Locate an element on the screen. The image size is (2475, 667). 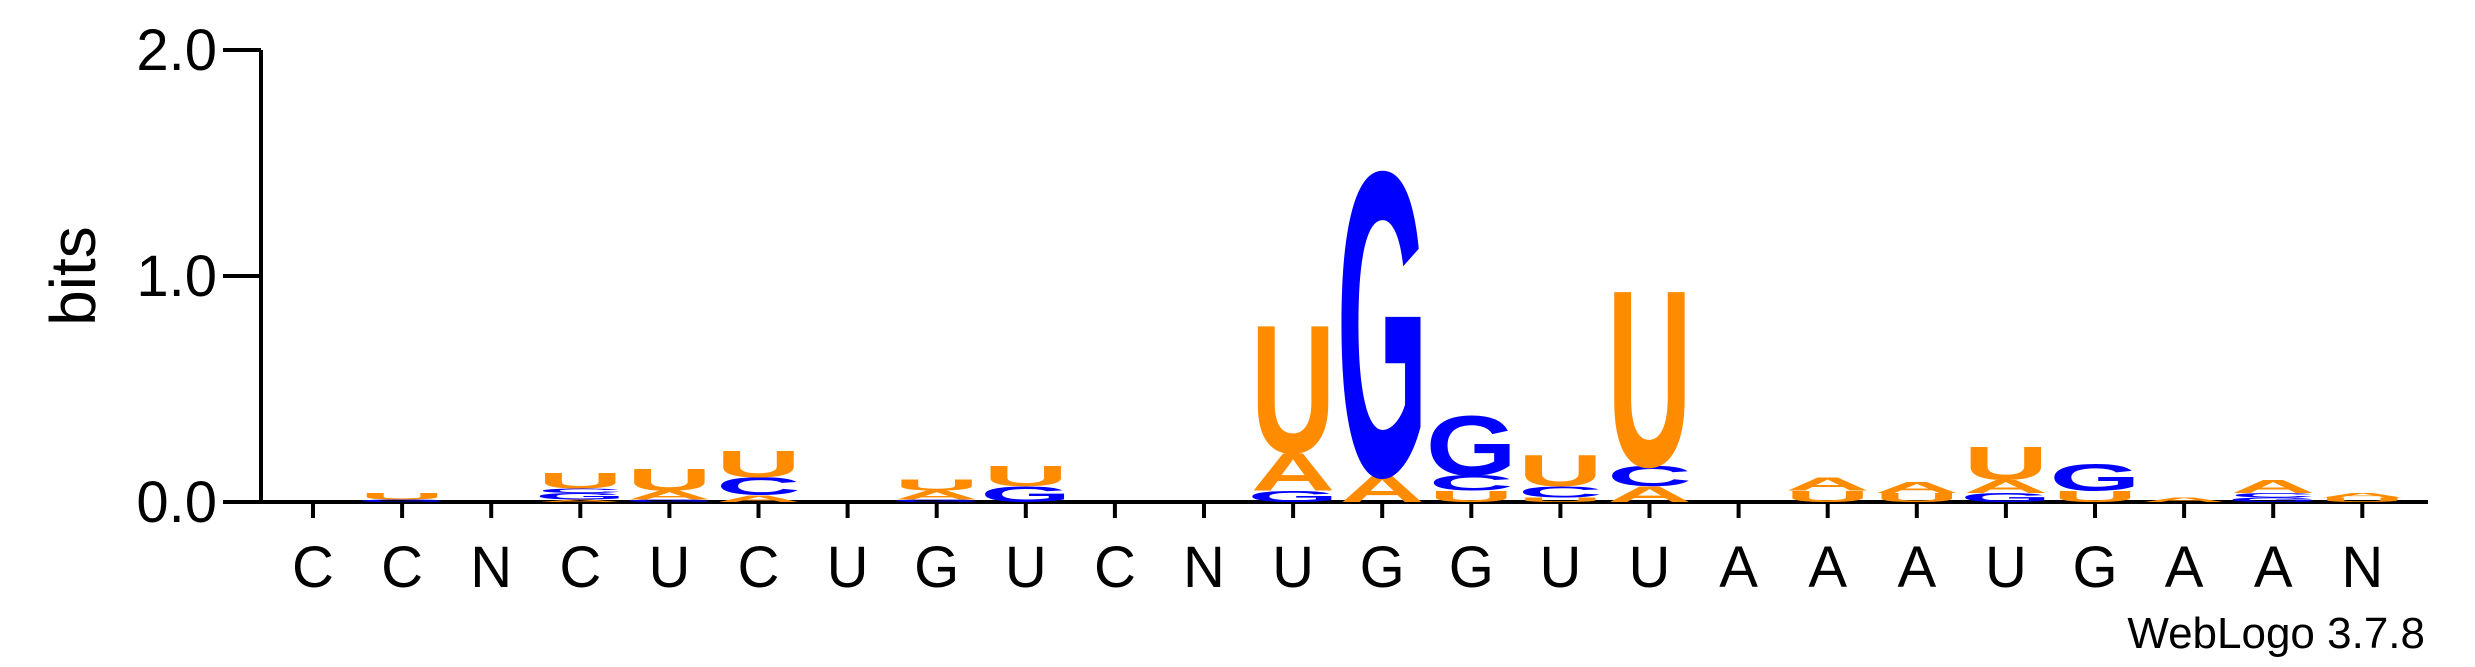
y-ticks: 0.0 1.0 2.0 is located at coordinates (198, 276).